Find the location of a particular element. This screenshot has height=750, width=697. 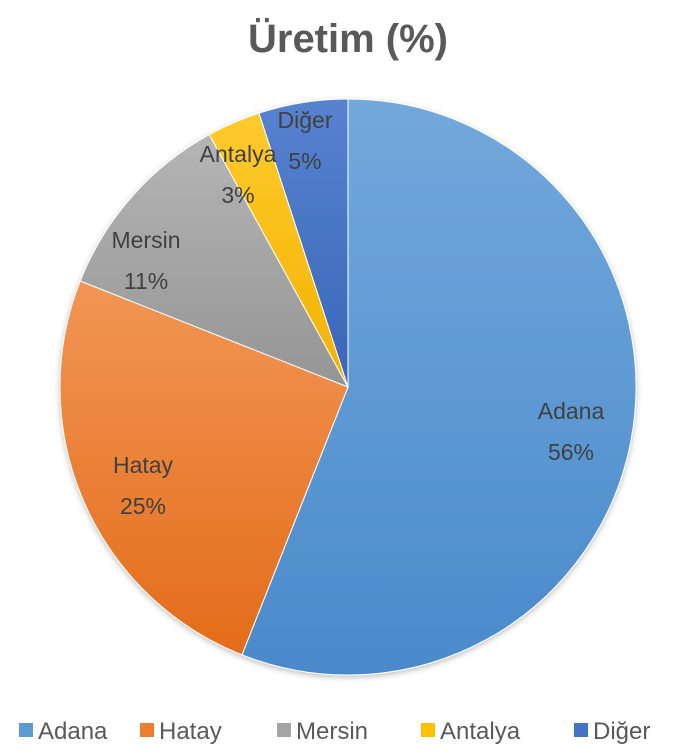

data-label-value: 3% is located at coordinates (237, 195).